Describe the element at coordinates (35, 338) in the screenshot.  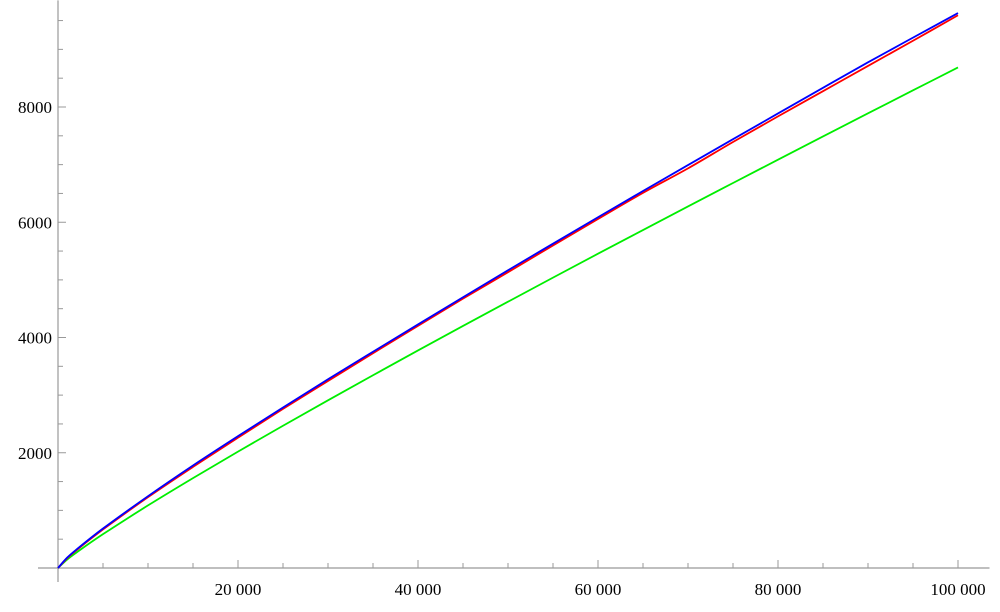
I see `y-tick-label: 4000` at that location.